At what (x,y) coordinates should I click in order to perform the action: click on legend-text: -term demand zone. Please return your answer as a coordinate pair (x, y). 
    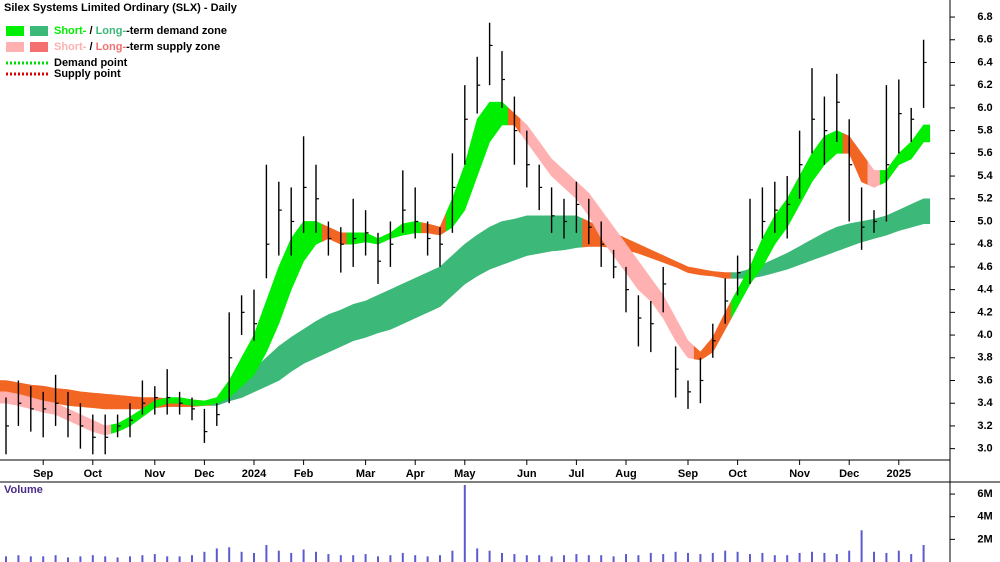
    Looking at the image, I should click on (176, 31).